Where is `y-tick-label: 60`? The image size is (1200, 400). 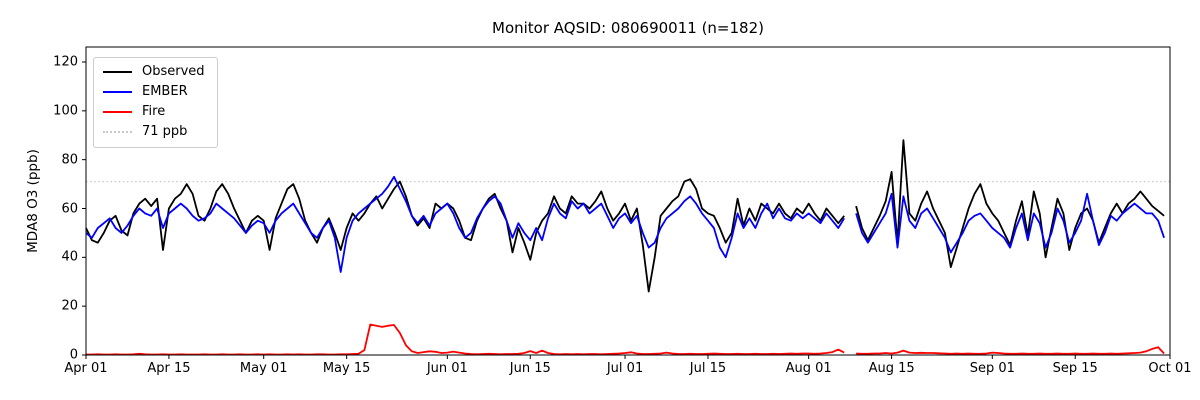
y-tick-label: 60 is located at coordinates (69, 208).